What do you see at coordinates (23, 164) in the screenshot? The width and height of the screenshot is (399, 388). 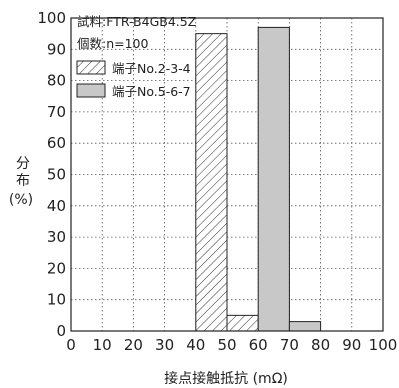 I see `y-axis-title-line-1: 分` at bounding box center [23, 164].